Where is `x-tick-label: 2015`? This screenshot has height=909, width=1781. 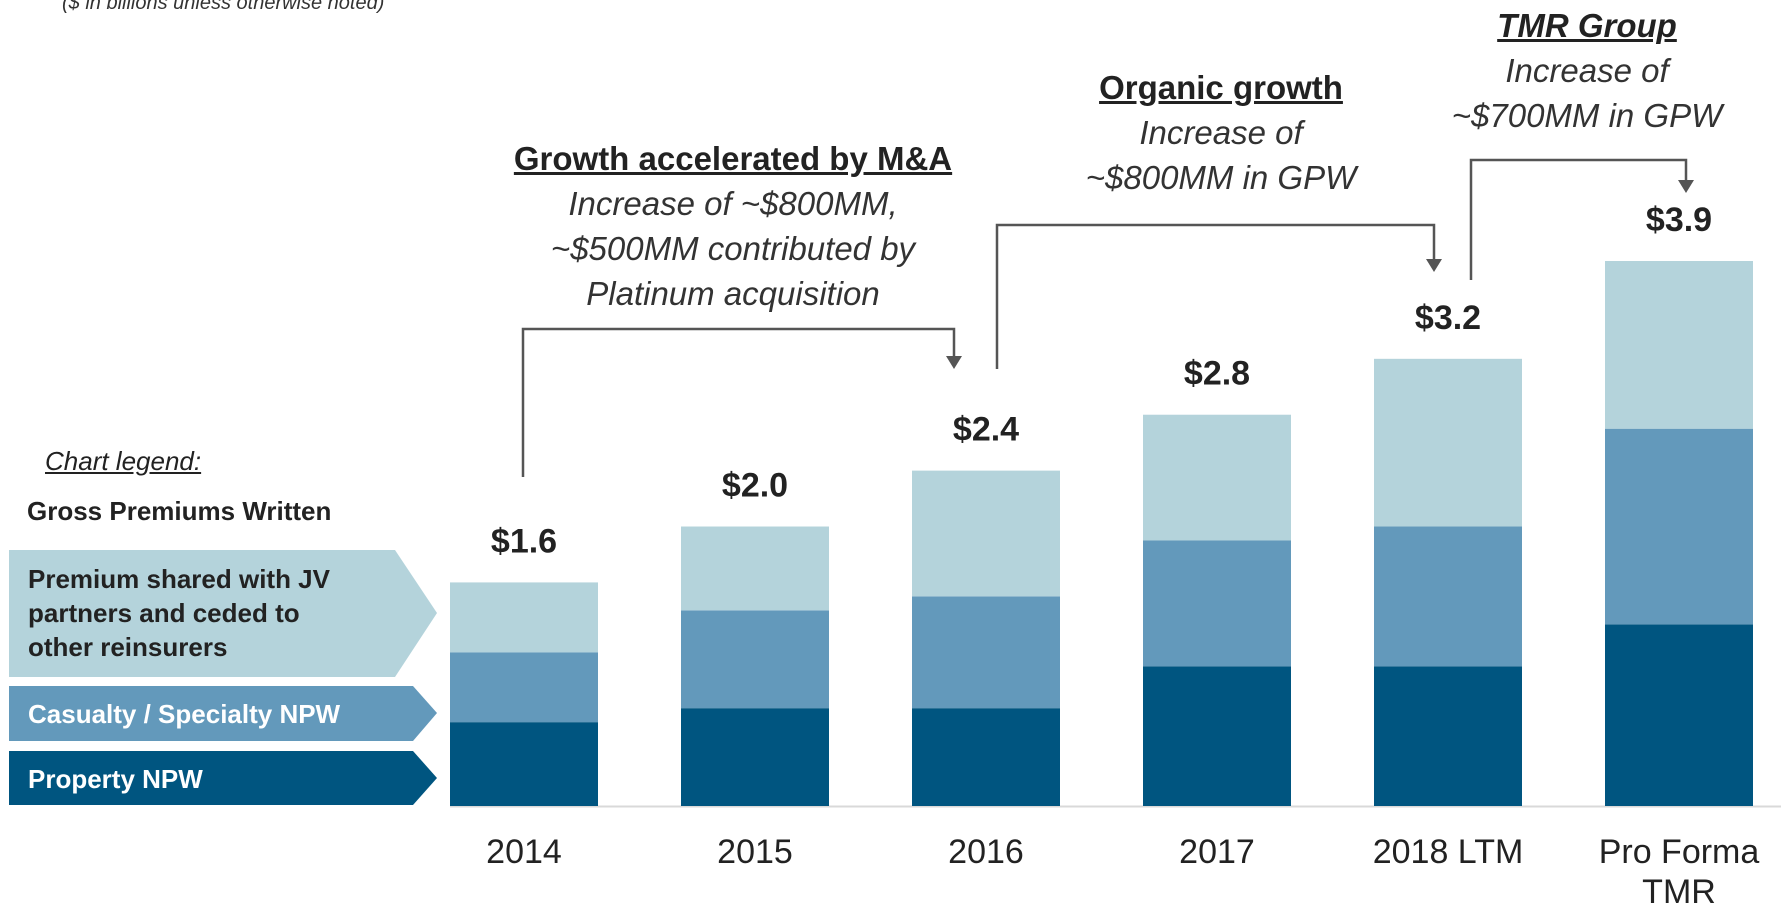 x-tick-label: 2015 is located at coordinates (755, 852).